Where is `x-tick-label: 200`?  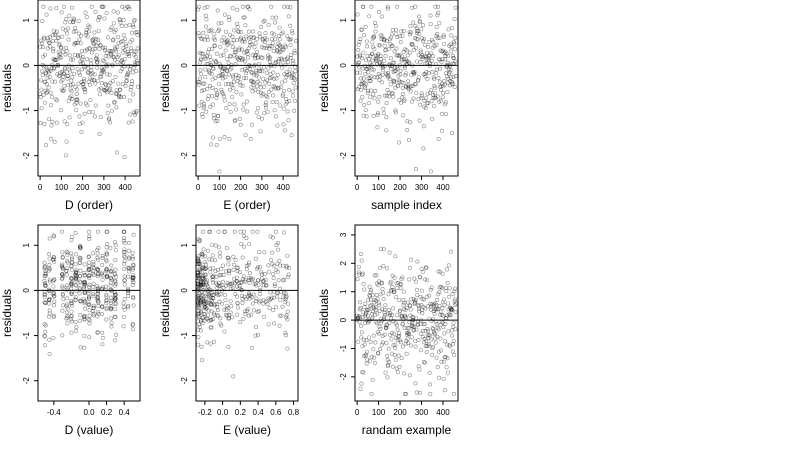 x-tick-label: 200 is located at coordinates (400, 187).